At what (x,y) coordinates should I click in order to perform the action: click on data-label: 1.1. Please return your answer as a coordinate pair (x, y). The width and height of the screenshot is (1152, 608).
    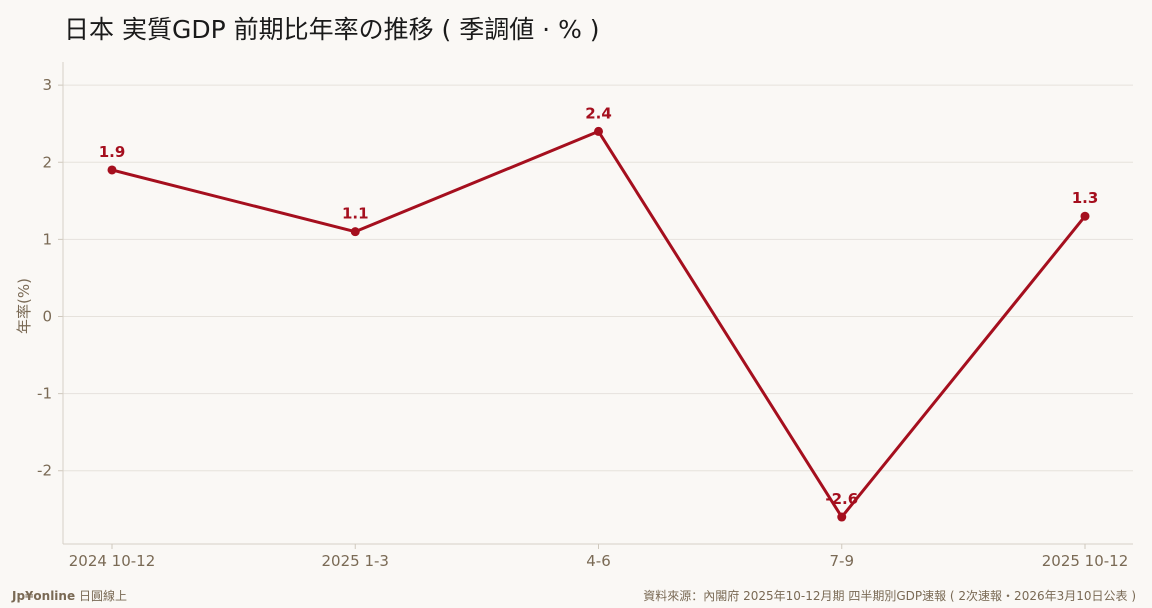
    Looking at the image, I should click on (355, 214).